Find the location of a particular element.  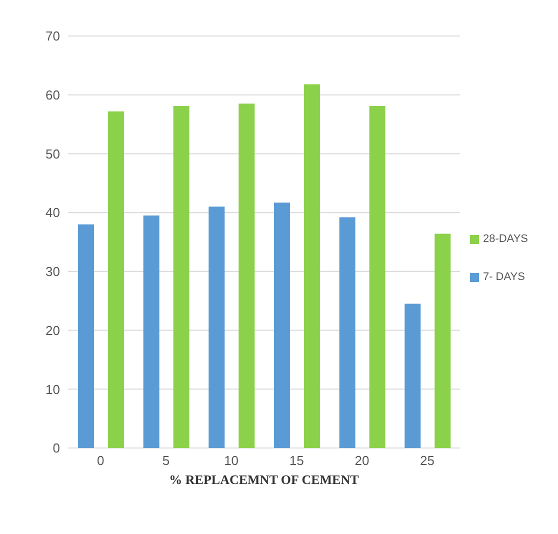

y-tick-label: 20 is located at coordinates (53, 330).